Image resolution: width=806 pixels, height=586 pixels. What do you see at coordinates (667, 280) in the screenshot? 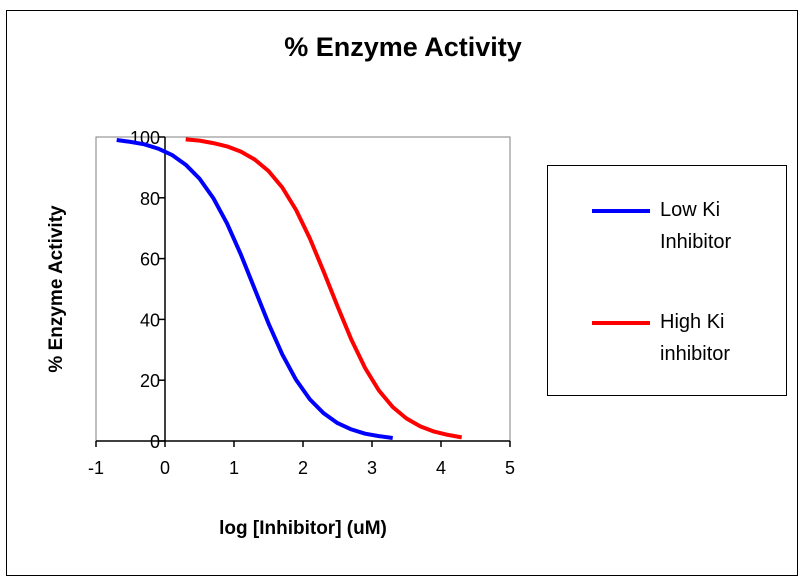
I see `legend: Low Ki Inhibitor High Ki inhibitor` at bounding box center [667, 280].